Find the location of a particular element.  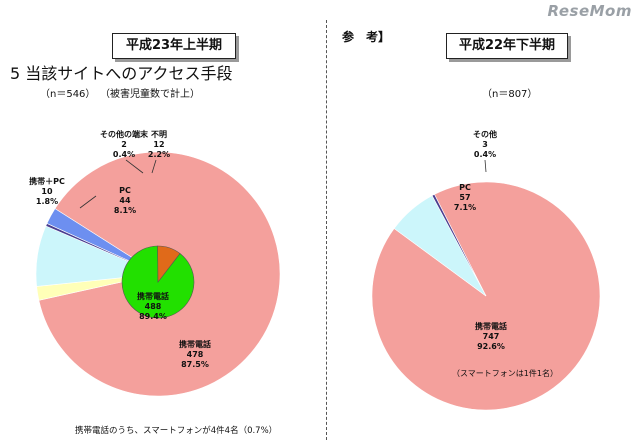

label-keitai: 携帯電話 478 87.5% is located at coordinates (195, 355).